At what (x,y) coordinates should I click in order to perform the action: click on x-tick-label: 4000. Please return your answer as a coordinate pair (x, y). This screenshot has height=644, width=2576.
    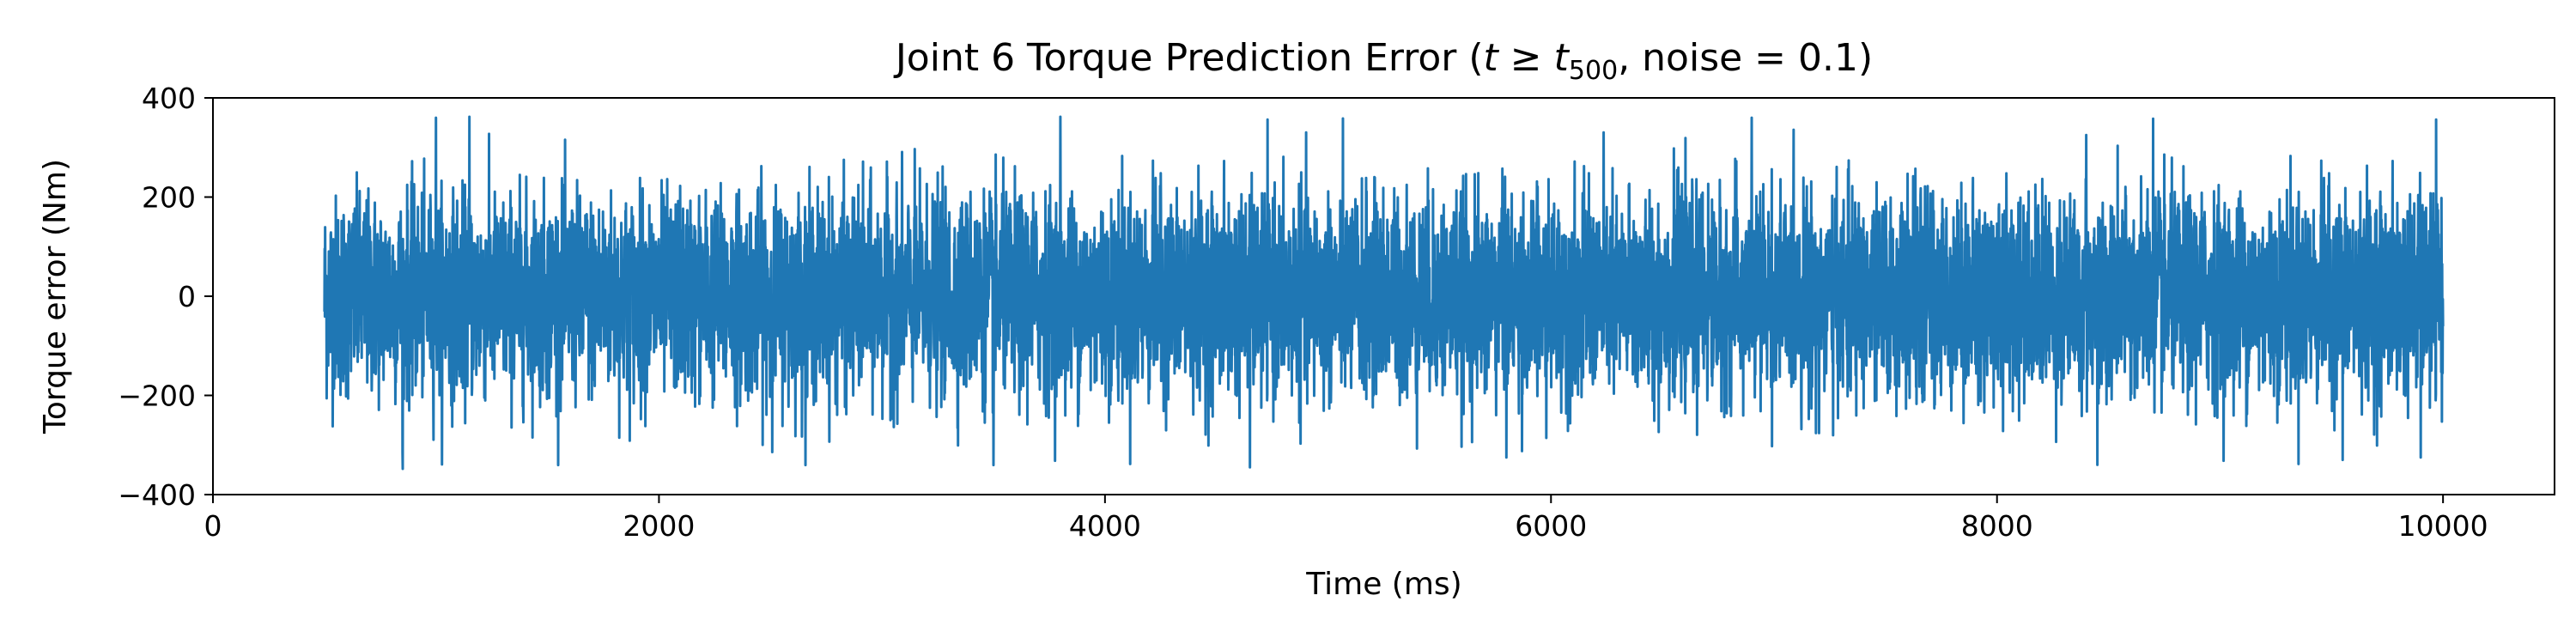
    Looking at the image, I should click on (1105, 526).